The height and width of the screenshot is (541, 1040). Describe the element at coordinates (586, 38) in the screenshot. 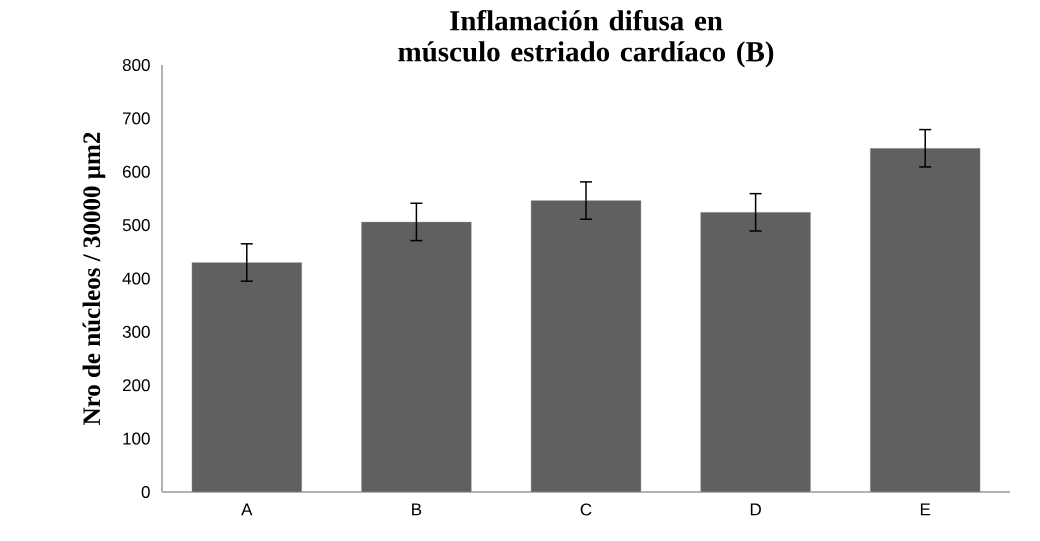

I see `chart-title: Inflamación difusa en músculo estriado cardíaco (B)` at that location.